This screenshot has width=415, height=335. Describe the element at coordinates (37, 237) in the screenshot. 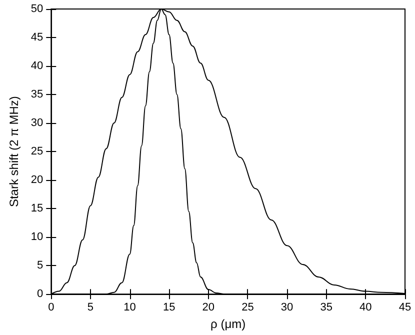

I see `y-tick-label: 10` at that location.